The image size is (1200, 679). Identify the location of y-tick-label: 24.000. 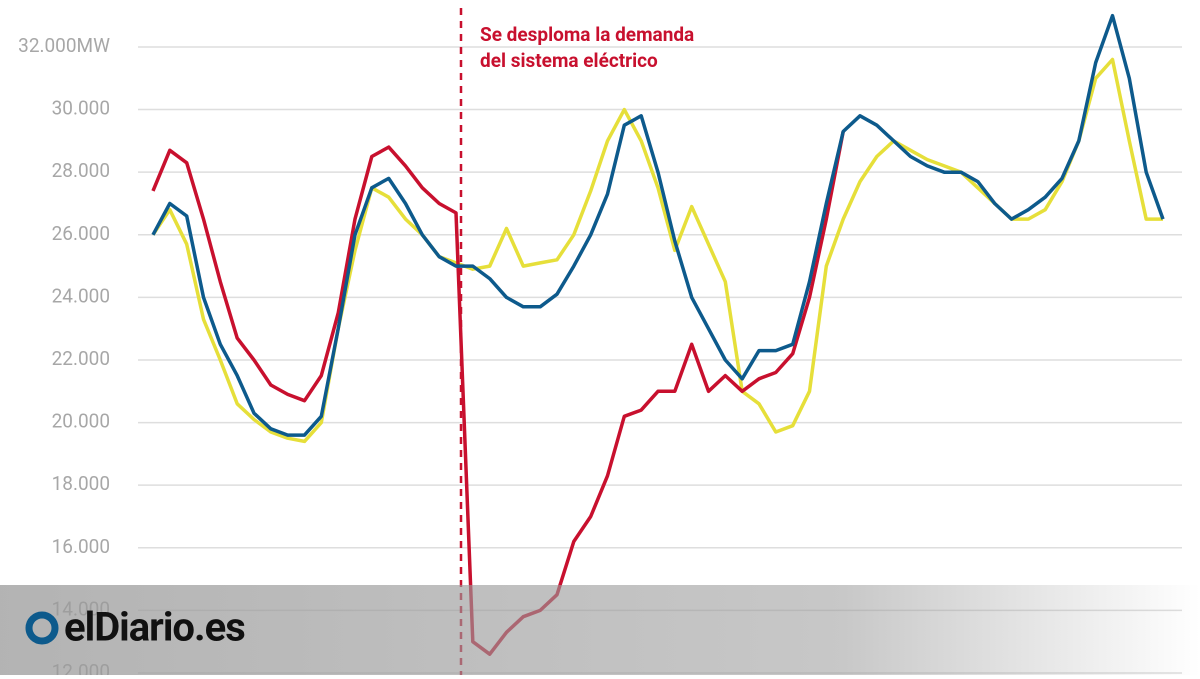
(81, 295).